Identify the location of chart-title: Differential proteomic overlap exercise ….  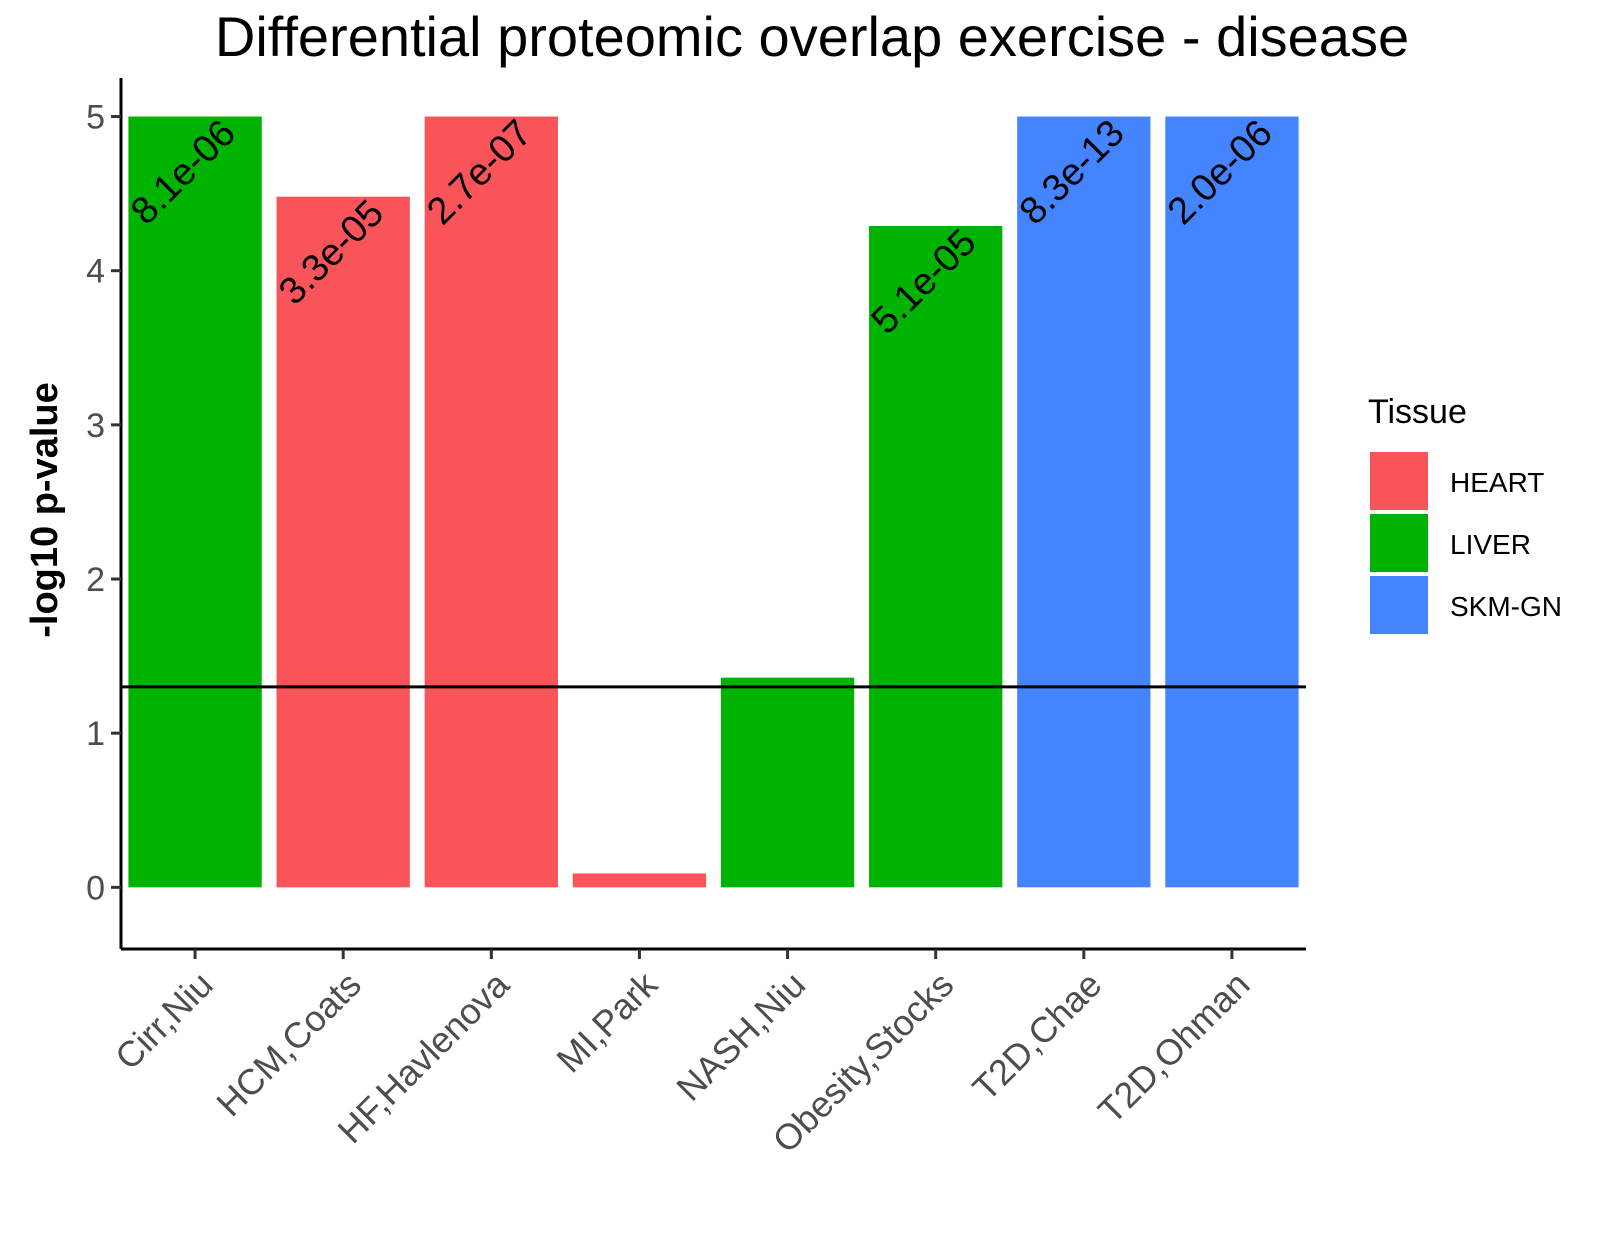
(812, 36).